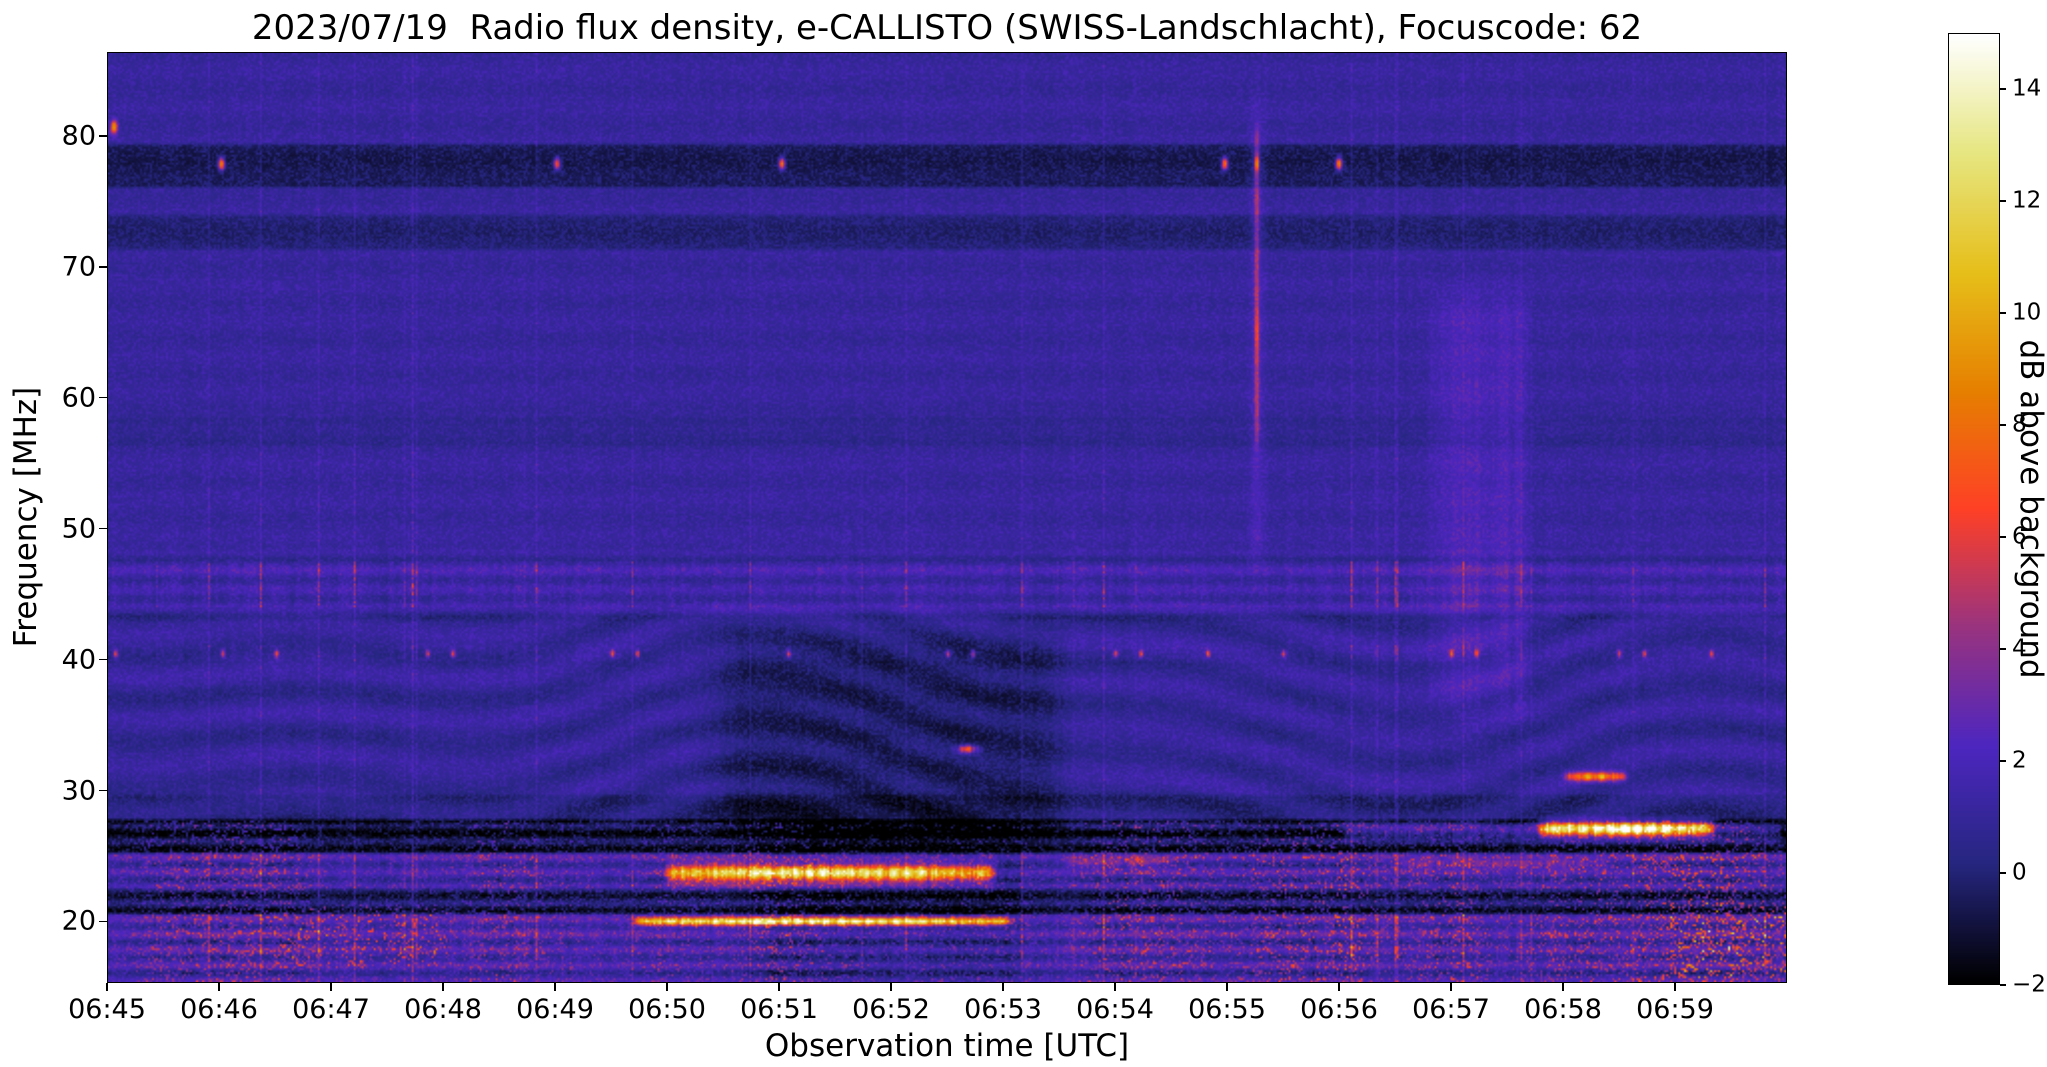  Describe the element at coordinates (779, 1009) in the screenshot. I see `x-tick-label: 06:51` at that location.